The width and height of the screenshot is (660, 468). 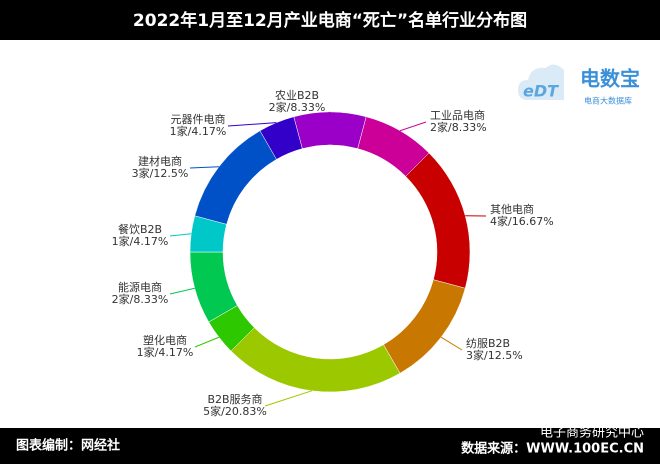 What do you see at coordinates (610, 79) in the screenshot?
I see `logo-name: 电数宝` at bounding box center [610, 79].